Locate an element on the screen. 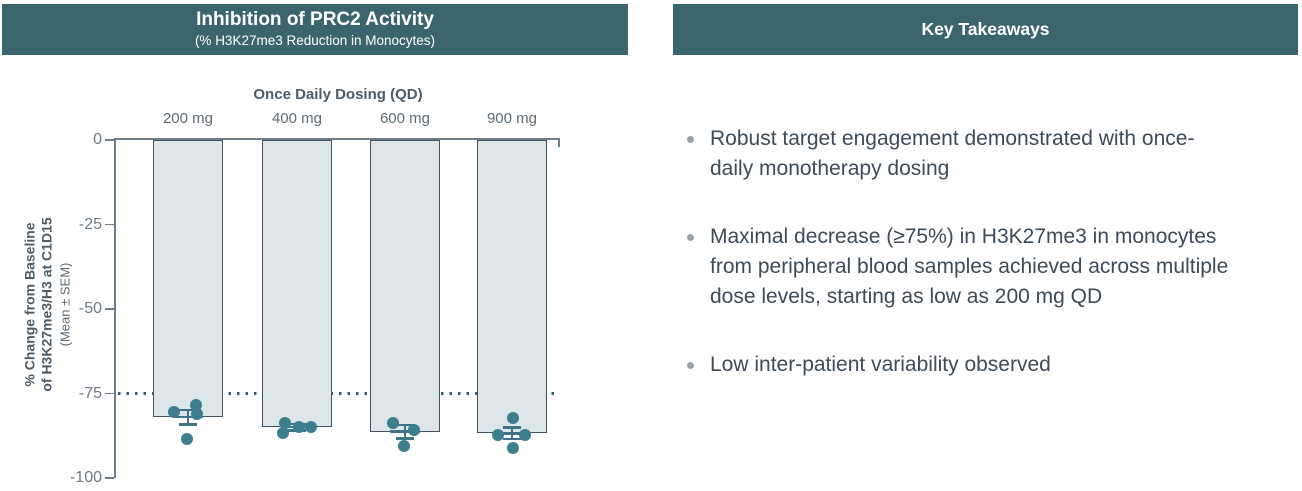  y-tick-label: -25 is located at coordinates (90, 224).